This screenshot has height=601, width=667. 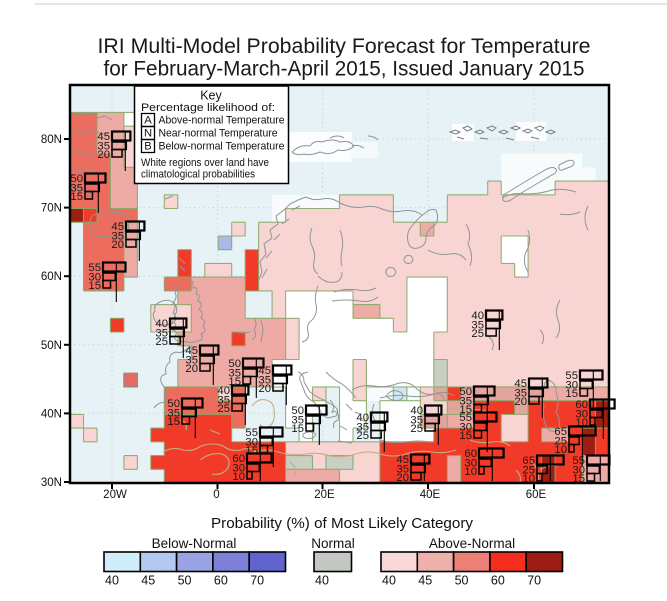 What do you see at coordinates (205, 163) in the screenshot?
I see `svg-text: White regions over land have` at bounding box center [205, 163].